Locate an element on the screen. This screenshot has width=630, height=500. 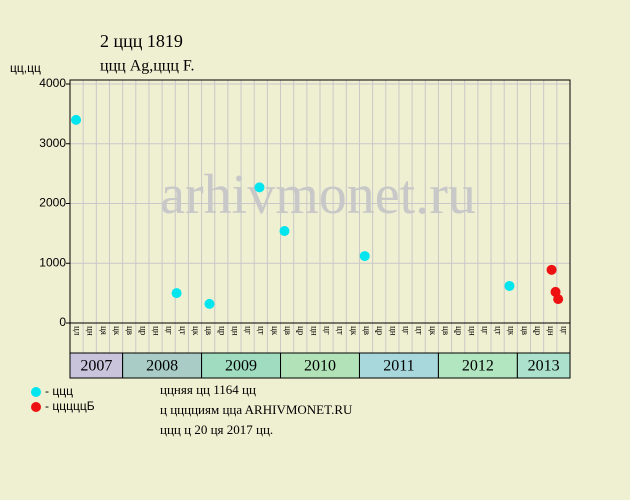
month-label: цл is located at coordinates (78, 331).